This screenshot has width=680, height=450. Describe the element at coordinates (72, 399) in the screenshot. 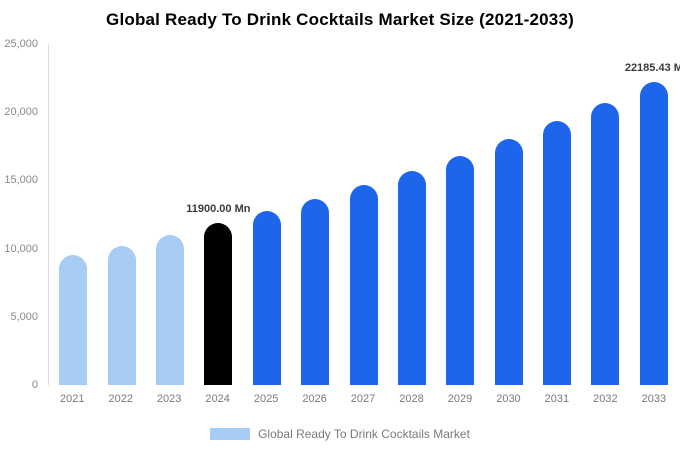

I see `x-label-2021: 2021` at that location.